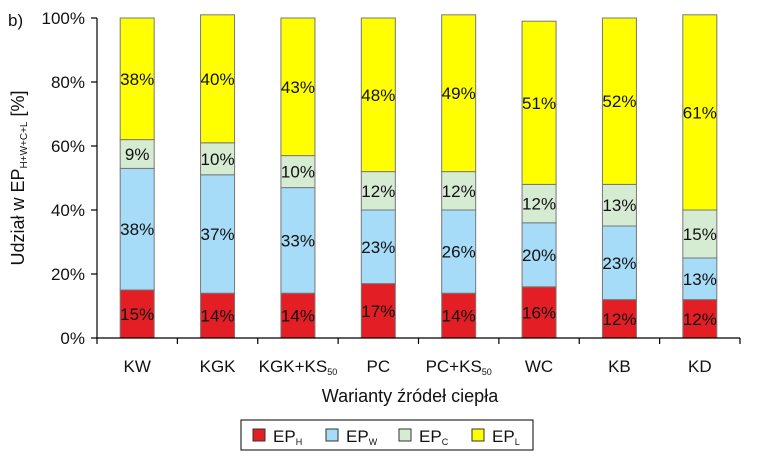 This screenshot has height=456, width=757. Describe the element at coordinates (70, 178) in the screenshot. I see `y-axis: 0% 20% 40% 60% 80% 100%` at that location.